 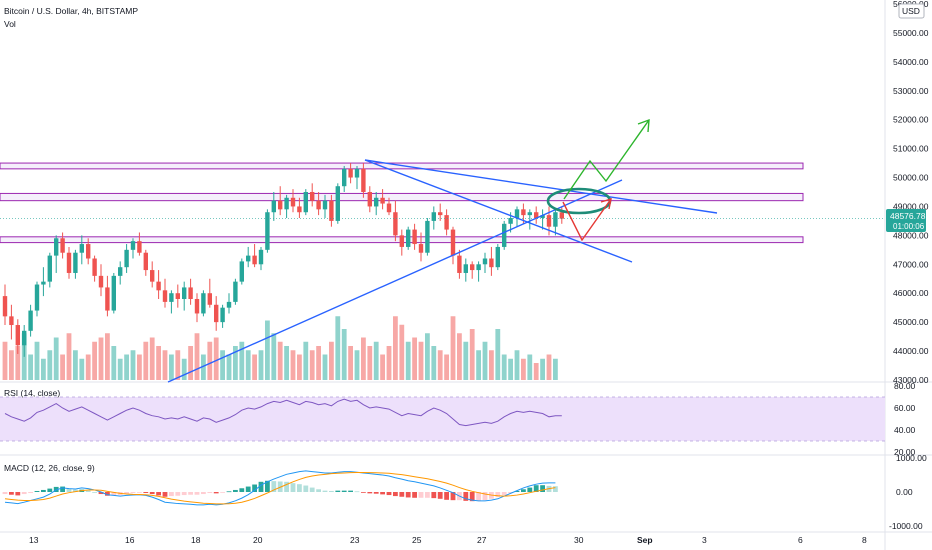 What do you see at coordinates (606, 159) in the screenshot?
I see `green-arrow-path` at bounding box center [606, 159].